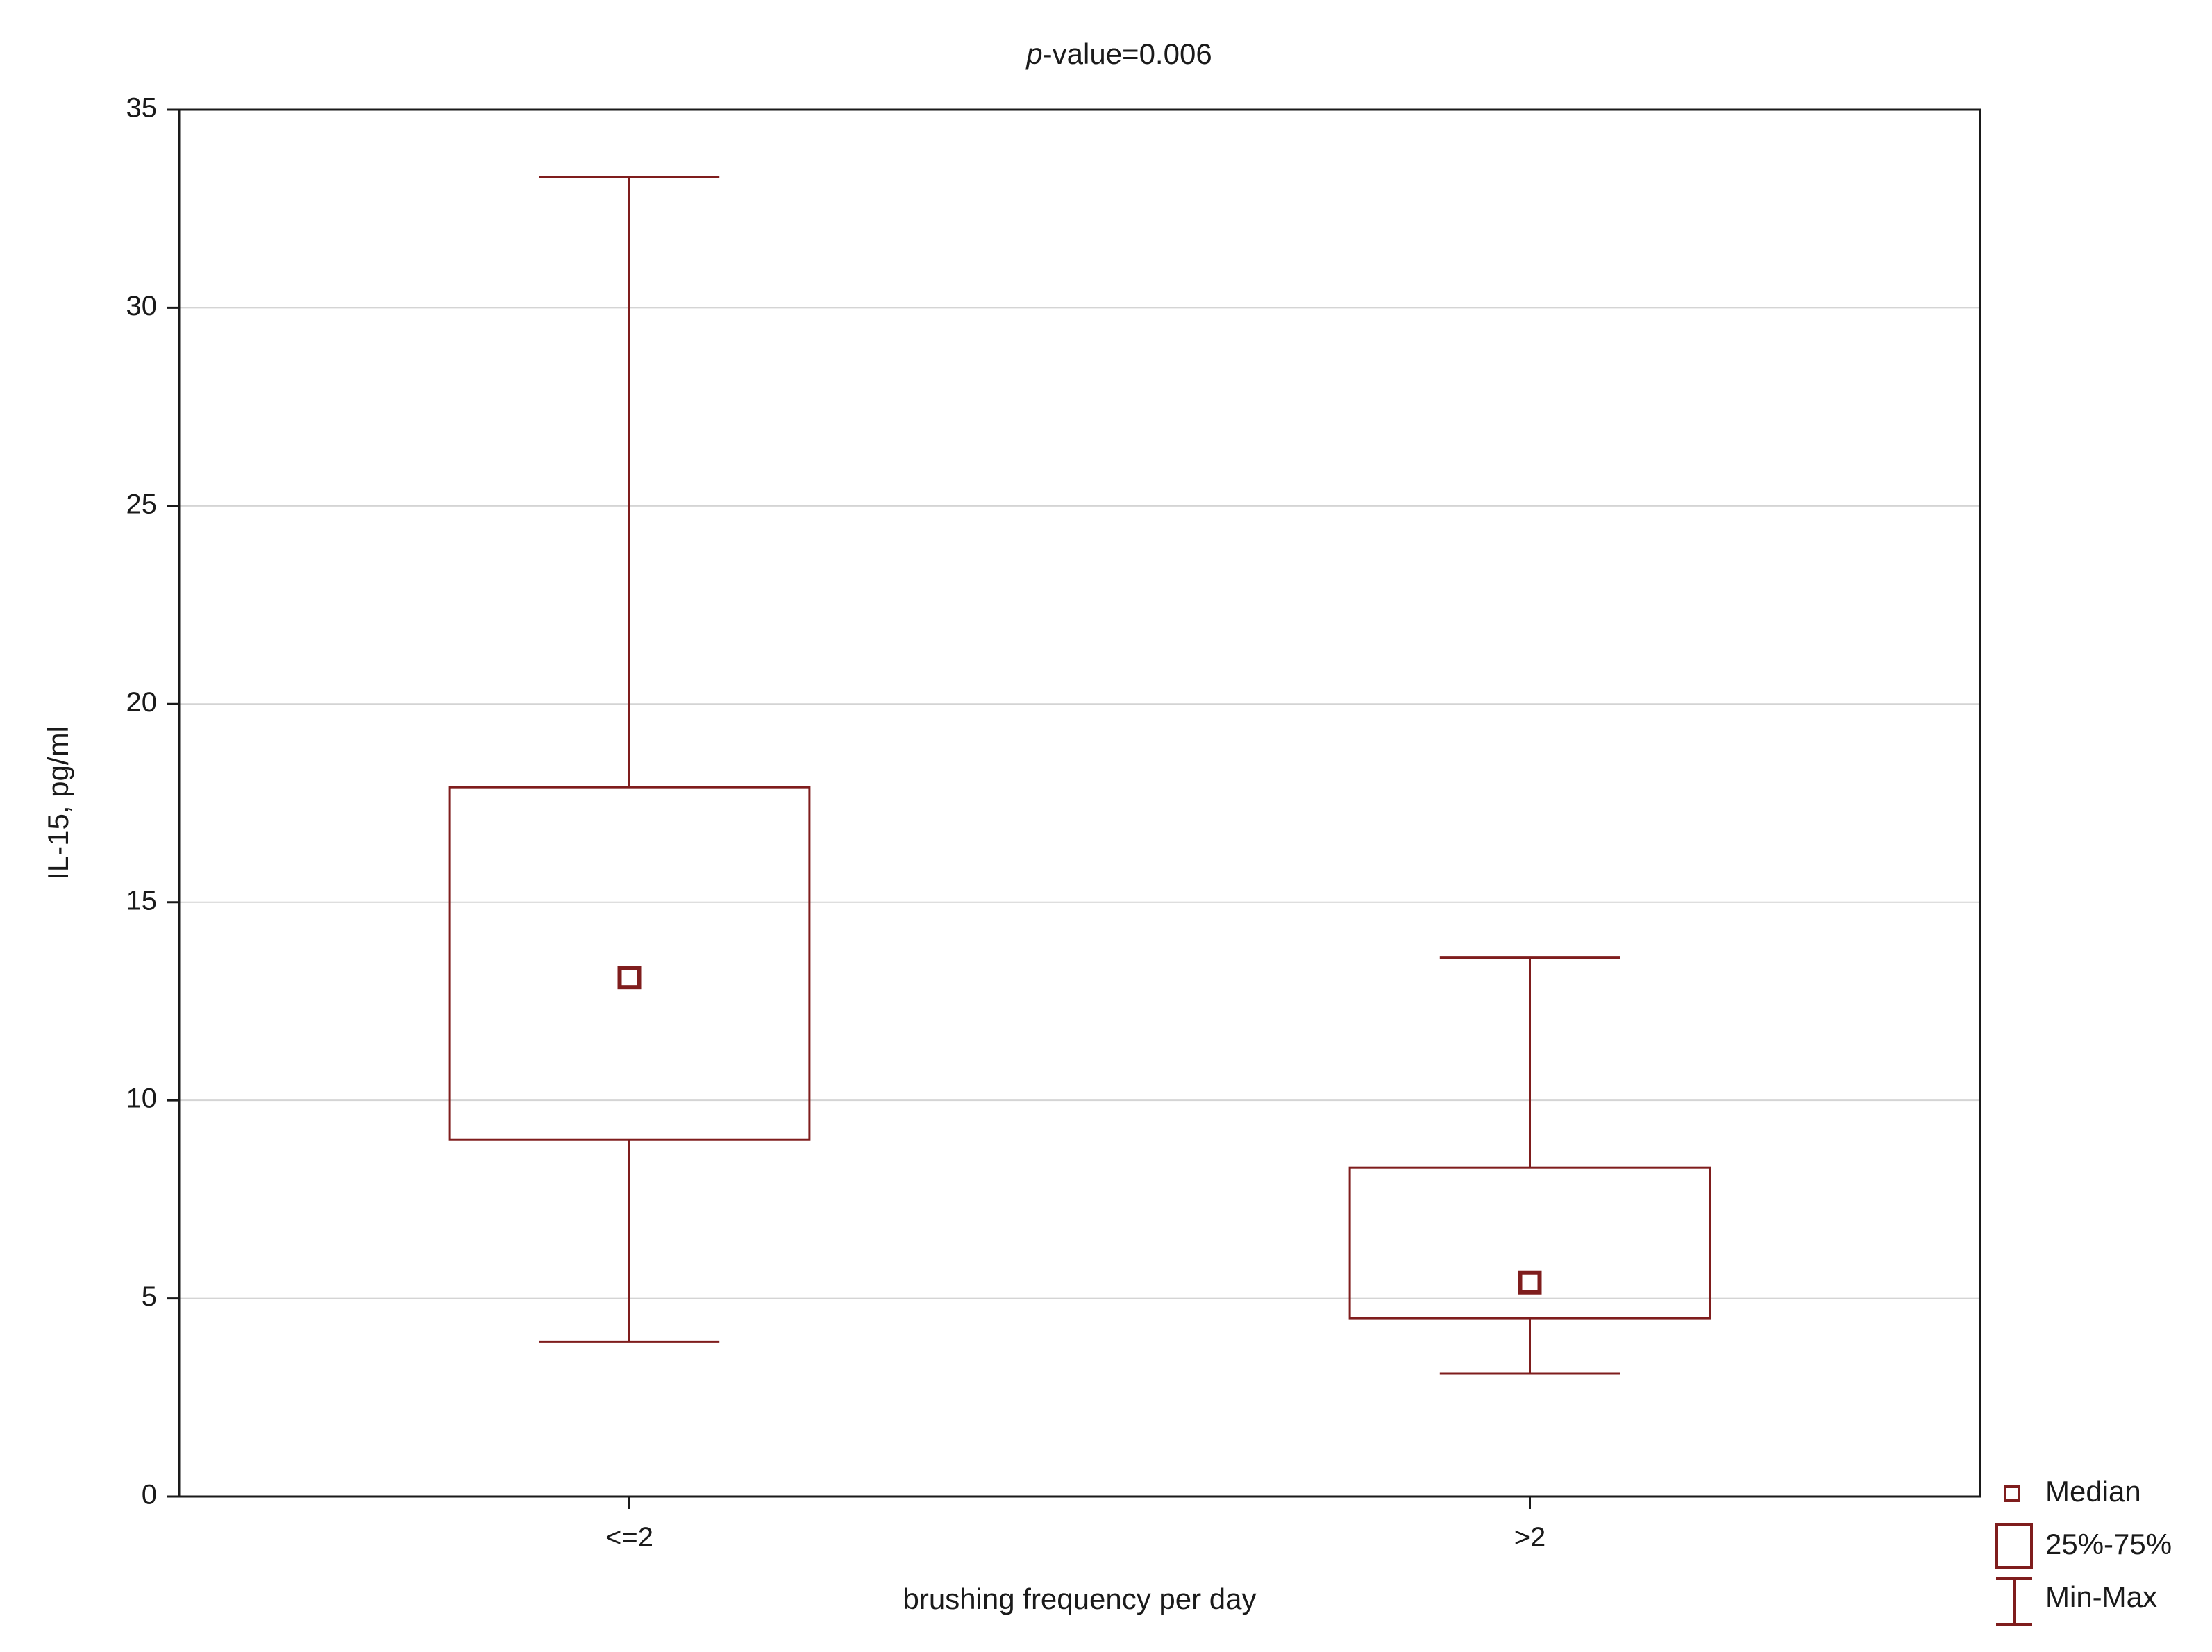 This screenshot has width=2212, height=1652. What do you see at coordinates (2108, 1544) in the screenshot?
I see `legend-label-box: 25%-75%` at bounding box center [2108, 1544].